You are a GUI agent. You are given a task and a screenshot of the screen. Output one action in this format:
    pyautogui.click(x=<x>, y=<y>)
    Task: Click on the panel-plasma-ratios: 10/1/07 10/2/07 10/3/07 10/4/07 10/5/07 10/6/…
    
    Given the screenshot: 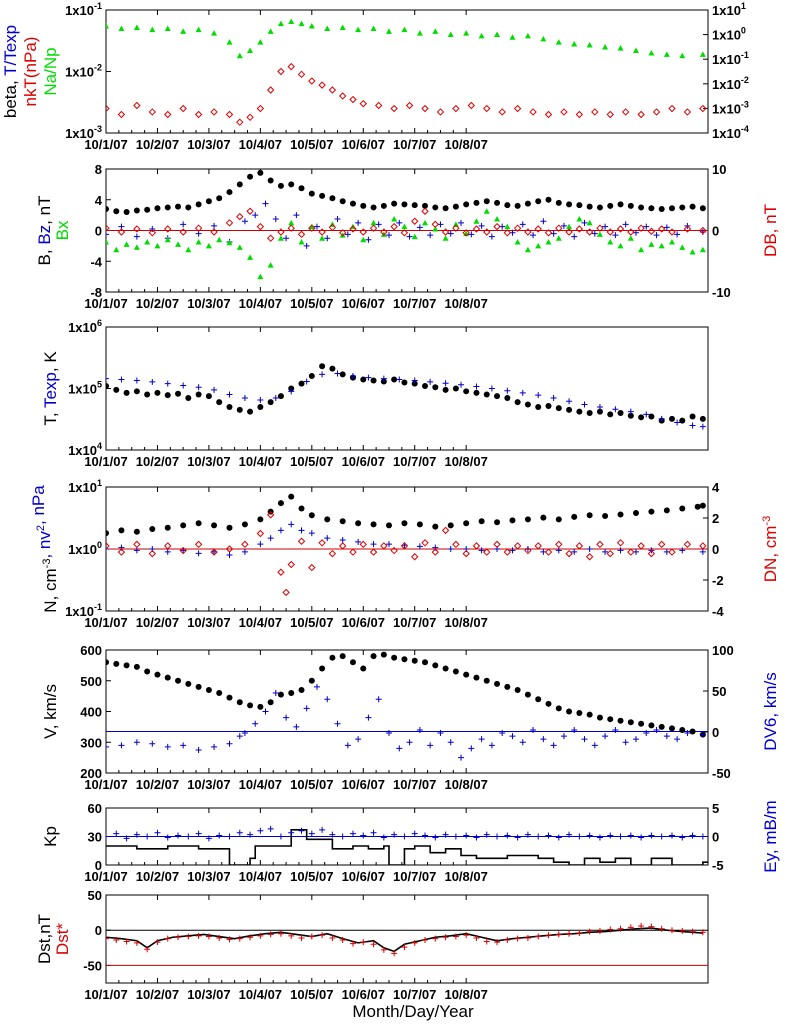 What is the action you would take?
    pyautogui.click(x=375, y=76)
    